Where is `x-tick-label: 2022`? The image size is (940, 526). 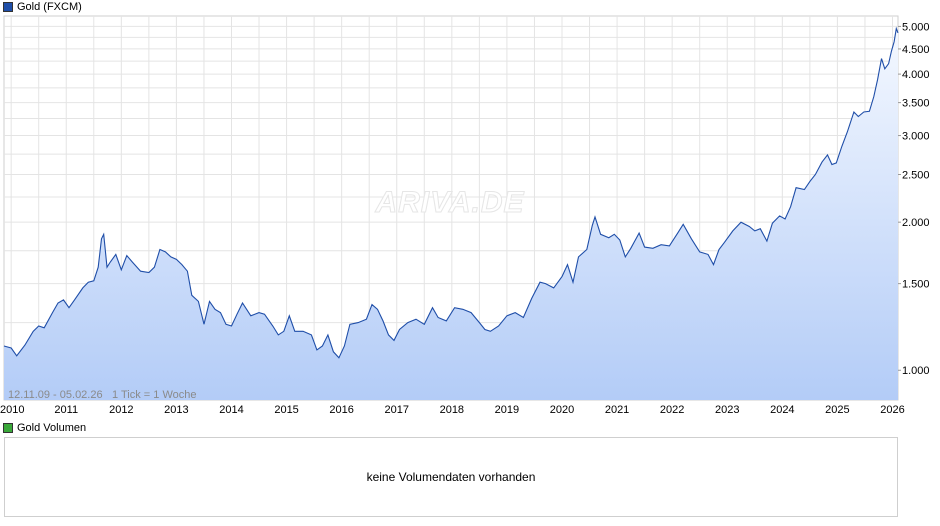 x-tick-label: 2022 is located at coordinates (672, 410).